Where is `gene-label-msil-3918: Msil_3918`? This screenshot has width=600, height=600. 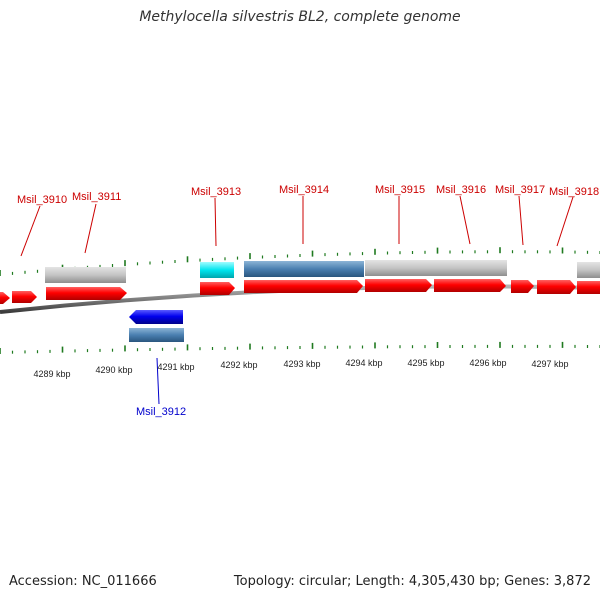 gene-label-msil-3918: Msil_3918 is located at coordinates (574, 192).